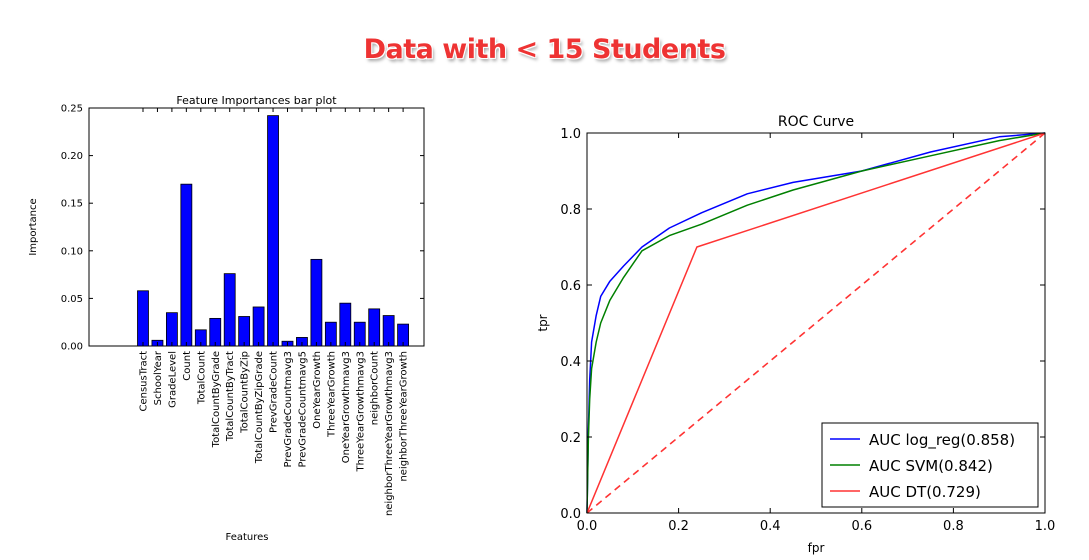 The height and width of the screenshot is (560, 1089). What do you see at coordinates (543, 322) in the screenshot?
I see `roc-chart-ylabel: tpr` at bounding box center [543, 322].